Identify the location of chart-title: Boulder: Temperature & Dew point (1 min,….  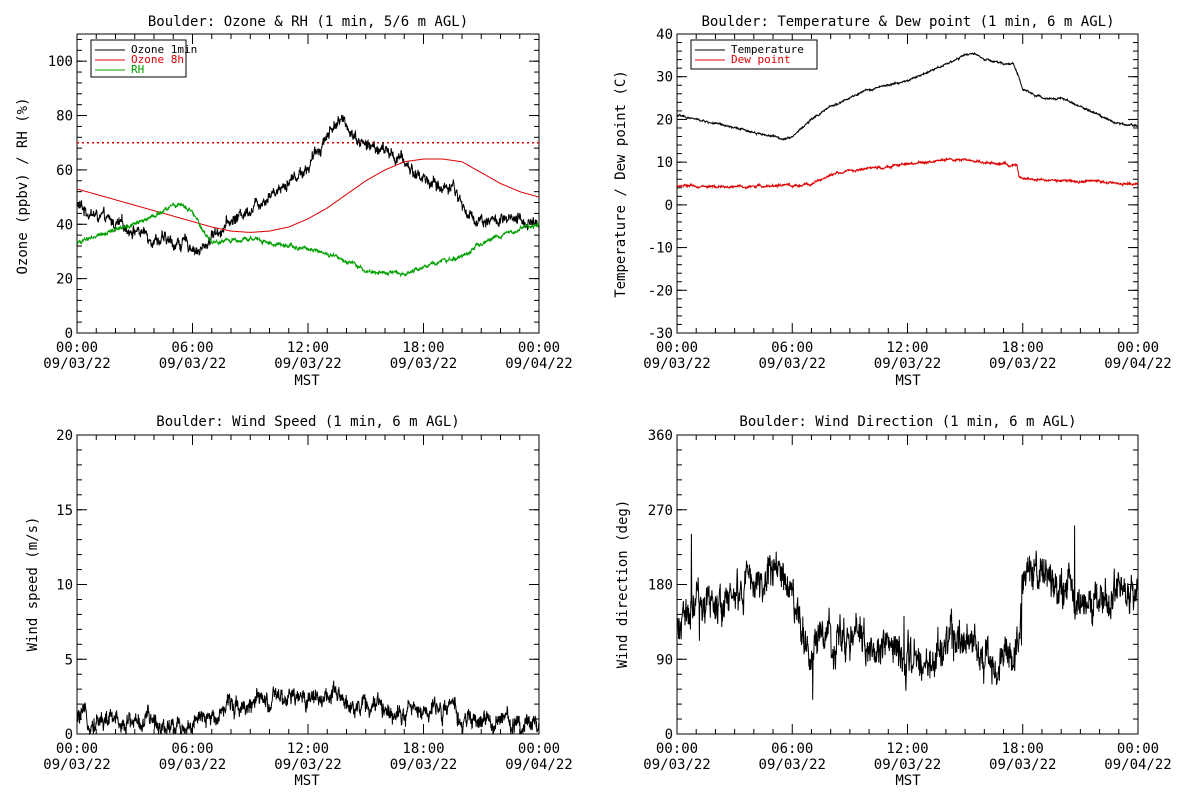
(907, 22).